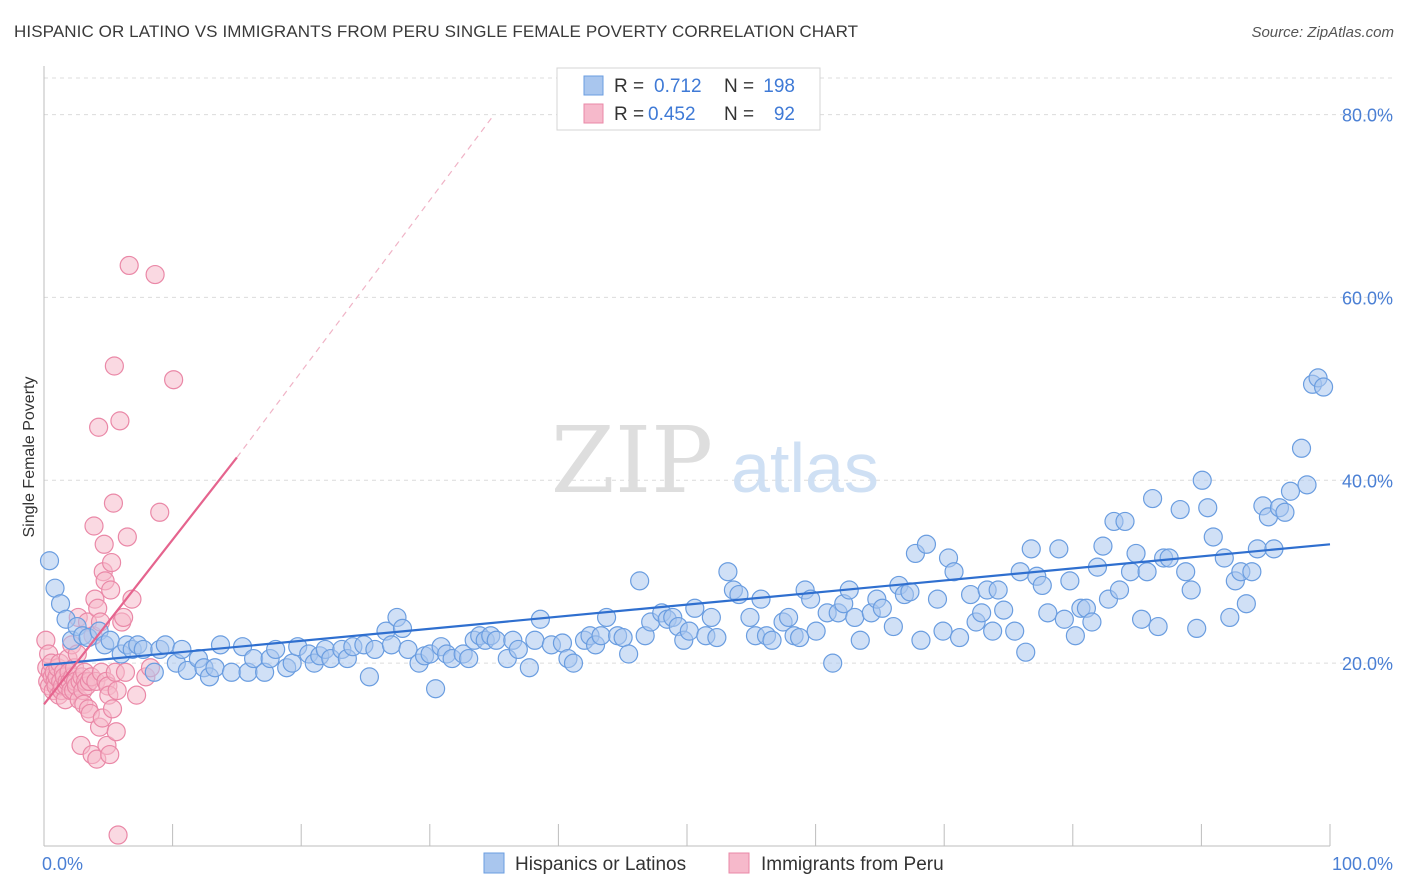 This screenshot has width=1406, height=892. What do you see at coordinates (678, 86) in the screenshot?
I see `legend-r-value-1: 0.712` at bounding box center [678, 86].